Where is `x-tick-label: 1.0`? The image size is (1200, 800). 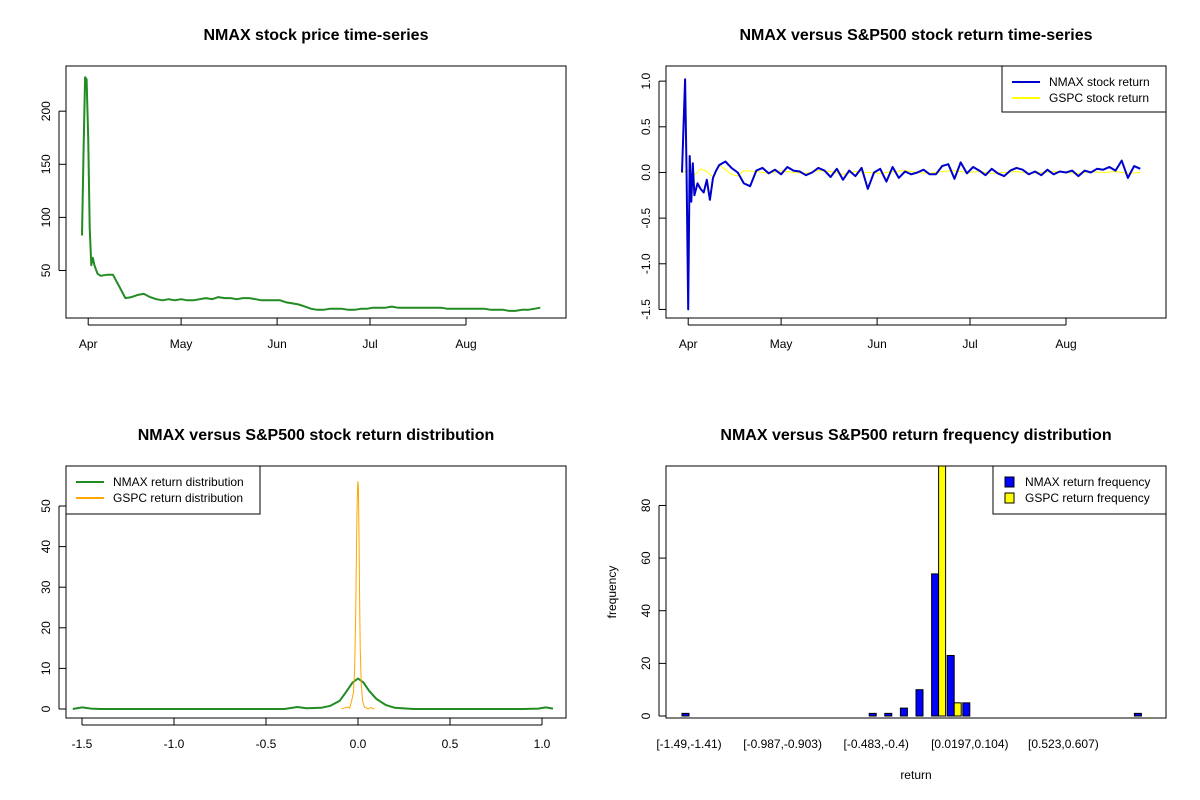 x-tick-label: 1.0 is located at coordinates (542, 744).